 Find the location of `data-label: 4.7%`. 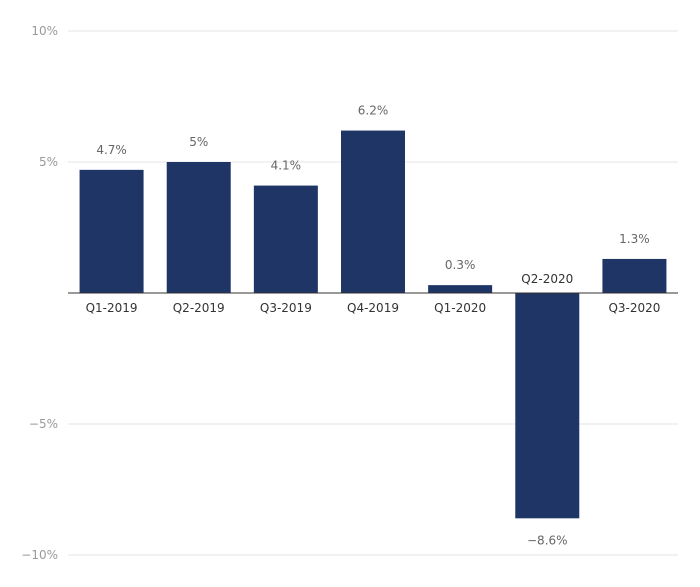

data-label: 4.7% is located at coordinates (111, 150).